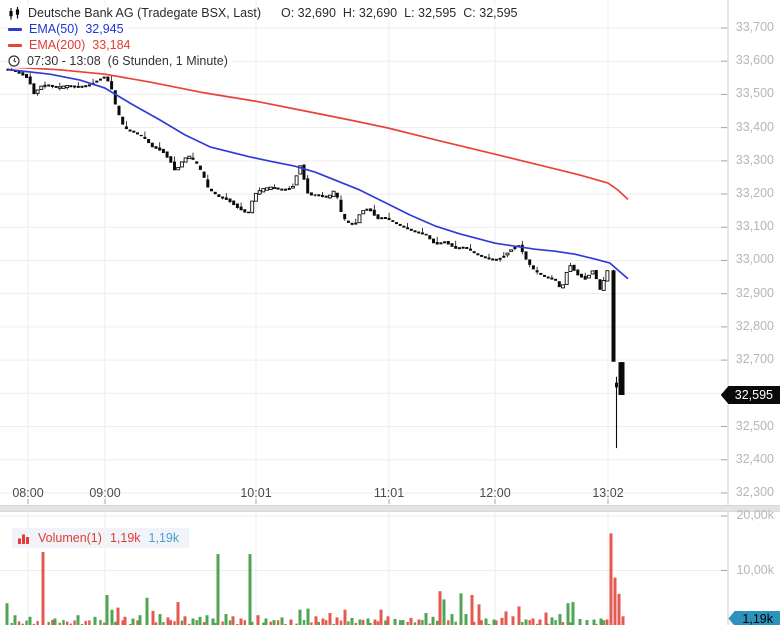  Describe the element at coordinates (389, 493) in the screenshot. I see `time-tick-label: 11:01` at that location.